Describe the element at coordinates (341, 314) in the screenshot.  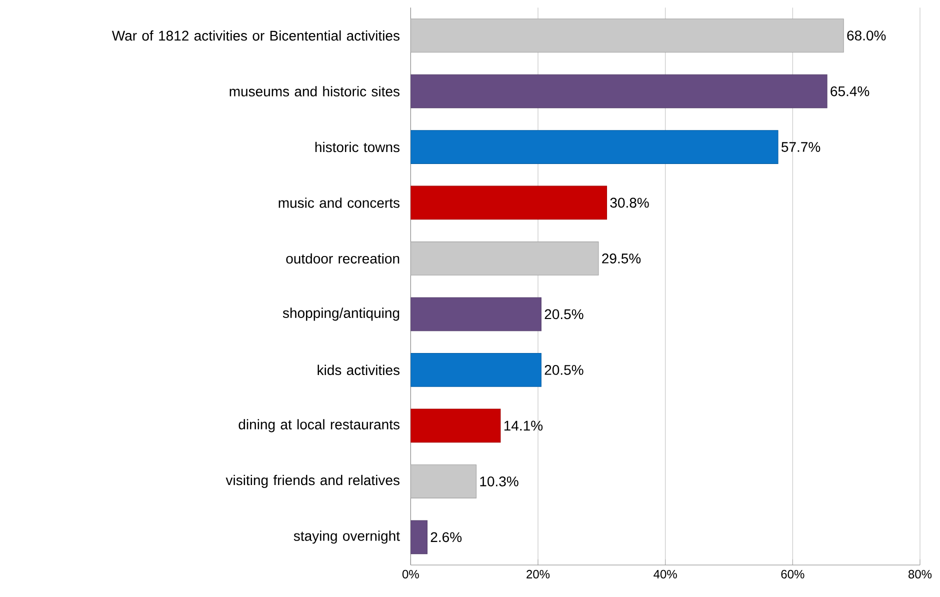
I see `y-tick-label: shopping/antiquing` at that location.